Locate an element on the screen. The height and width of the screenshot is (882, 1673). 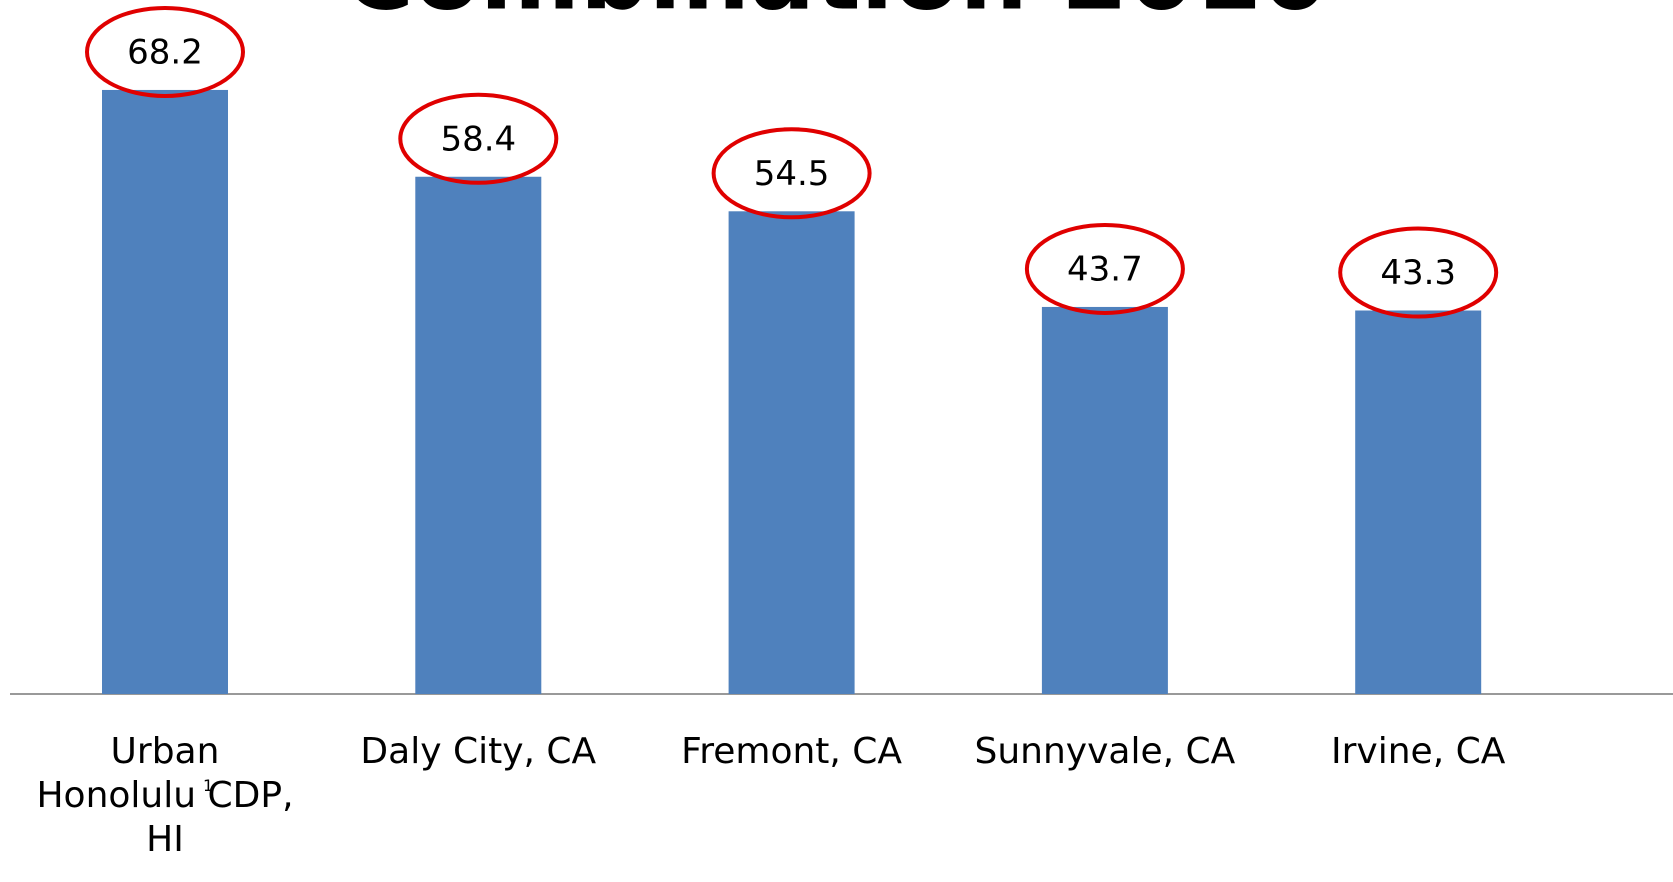
x-tick: Daly City, CA is located at coordinates (478, 752).